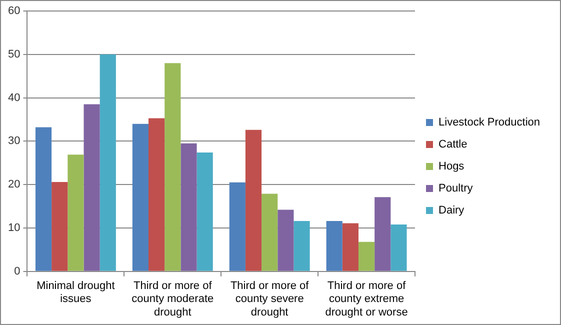 Image resolution: width=561 pixels, height=325 pixels. I want to click on y-tick-label: 50, so click(14, 54).